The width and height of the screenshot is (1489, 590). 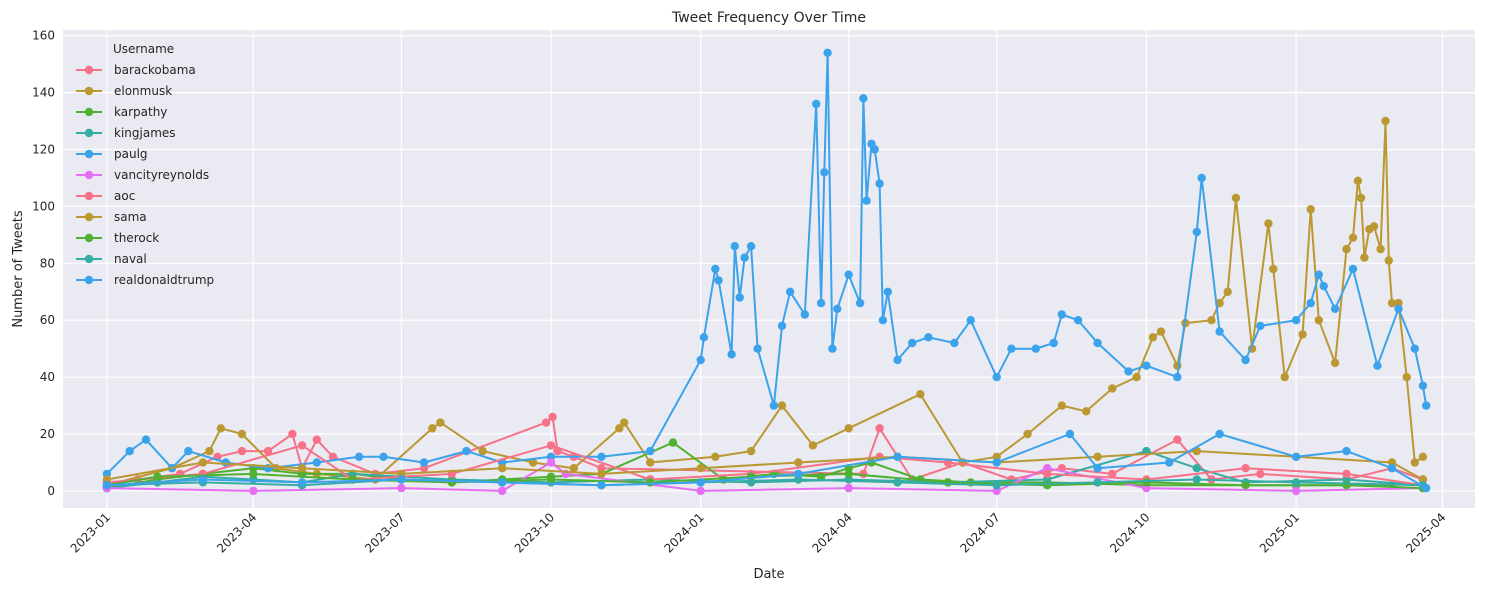 I want to click on legend-label-vancityreynolds: vancityreynolds, so click(x=161, y=175).